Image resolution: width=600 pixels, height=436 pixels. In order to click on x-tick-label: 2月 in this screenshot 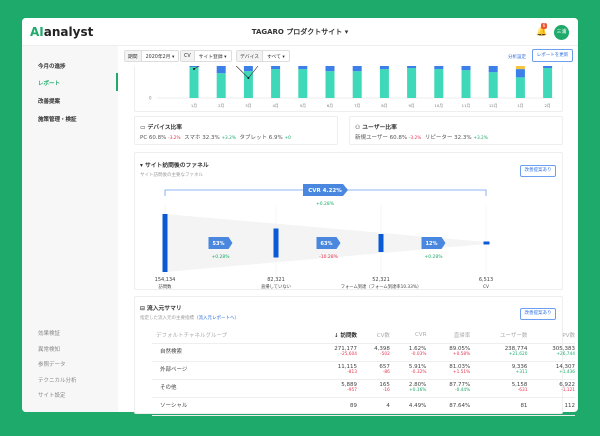, I will do `click(221, 105)`.